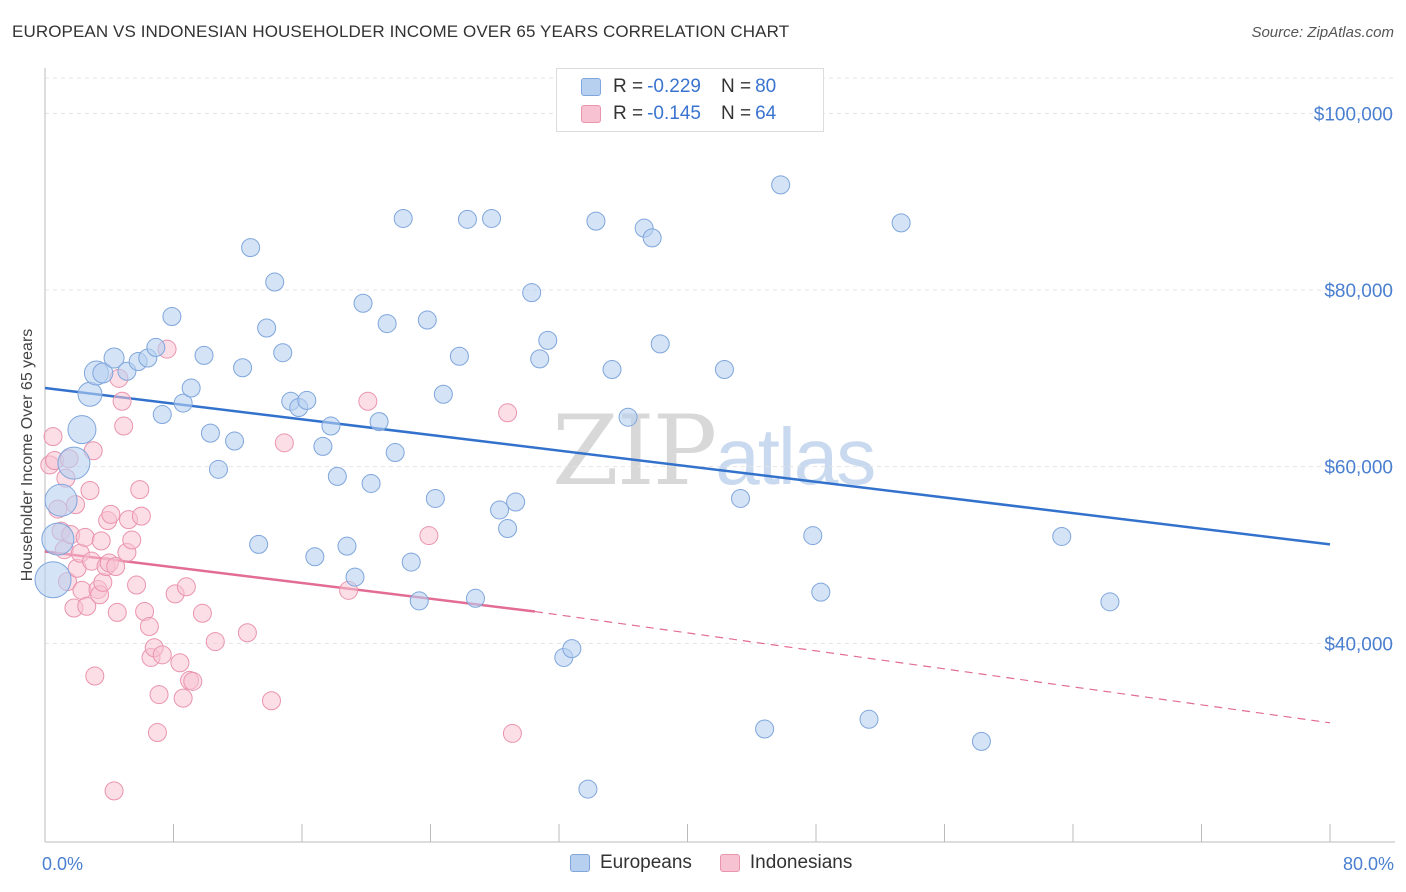  What do you see at coordinates (678, 114) in the screenshot?
I see `legend-row-indonesians: R = -0.145 N = 64` at bounding box center [678, 114].